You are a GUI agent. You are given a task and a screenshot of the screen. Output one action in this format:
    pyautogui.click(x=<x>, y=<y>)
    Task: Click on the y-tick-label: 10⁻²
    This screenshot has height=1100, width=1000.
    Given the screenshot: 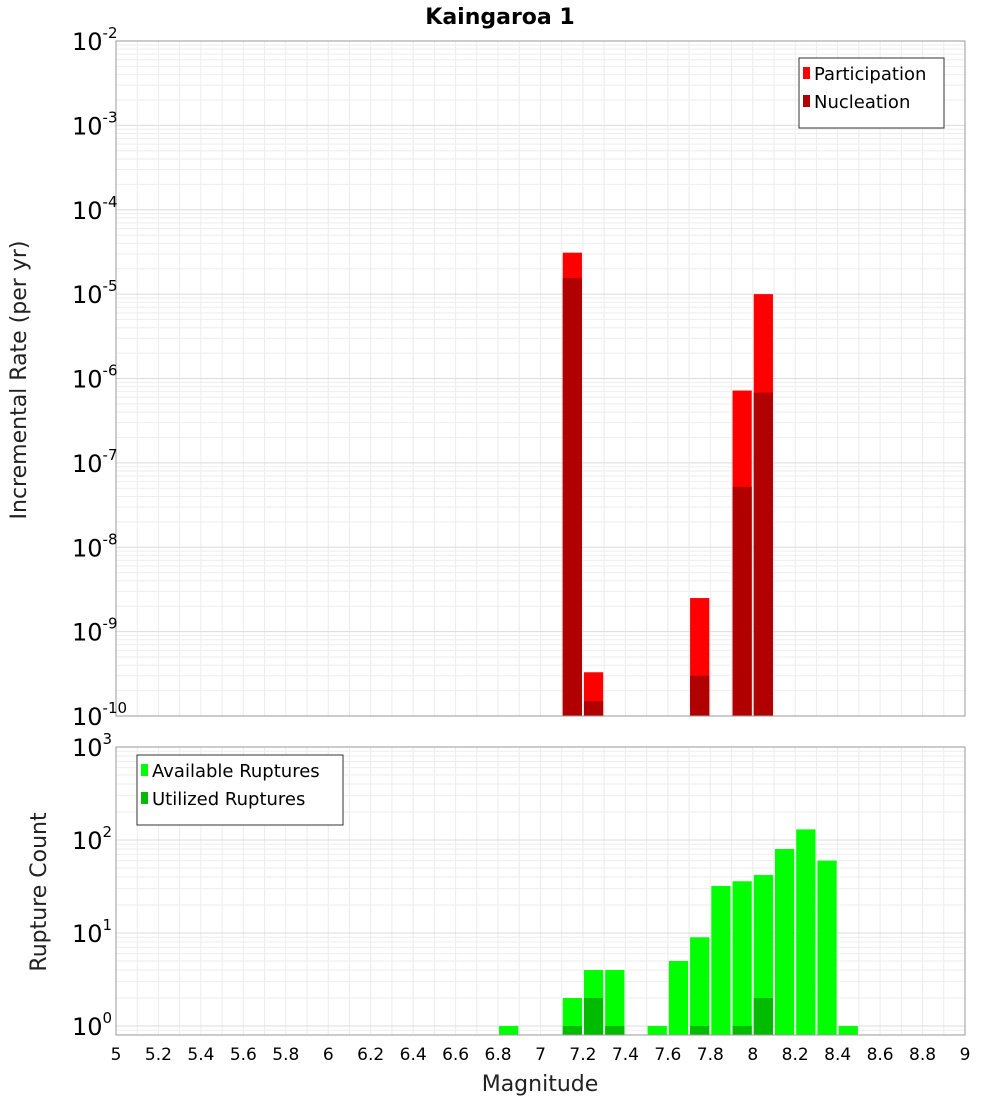 What is the action you would take?
    pyautogui.click(x=95, y=40)
    